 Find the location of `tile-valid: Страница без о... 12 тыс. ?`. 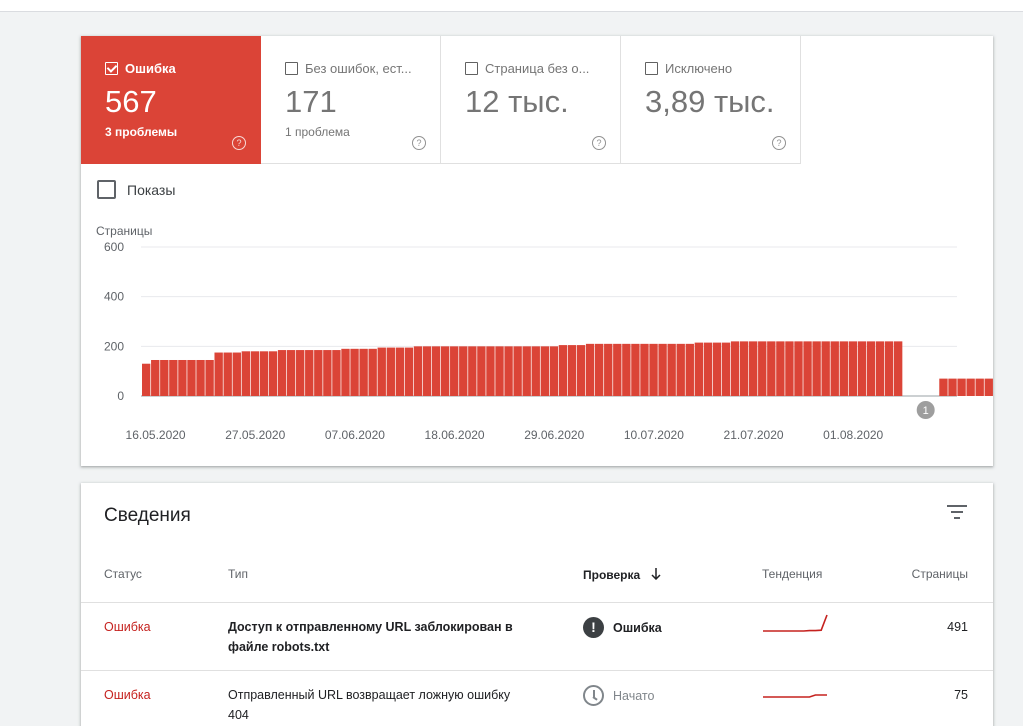

tile-valid: Страница без о... 12 тыс. ? is located at coordinates (531, 100).